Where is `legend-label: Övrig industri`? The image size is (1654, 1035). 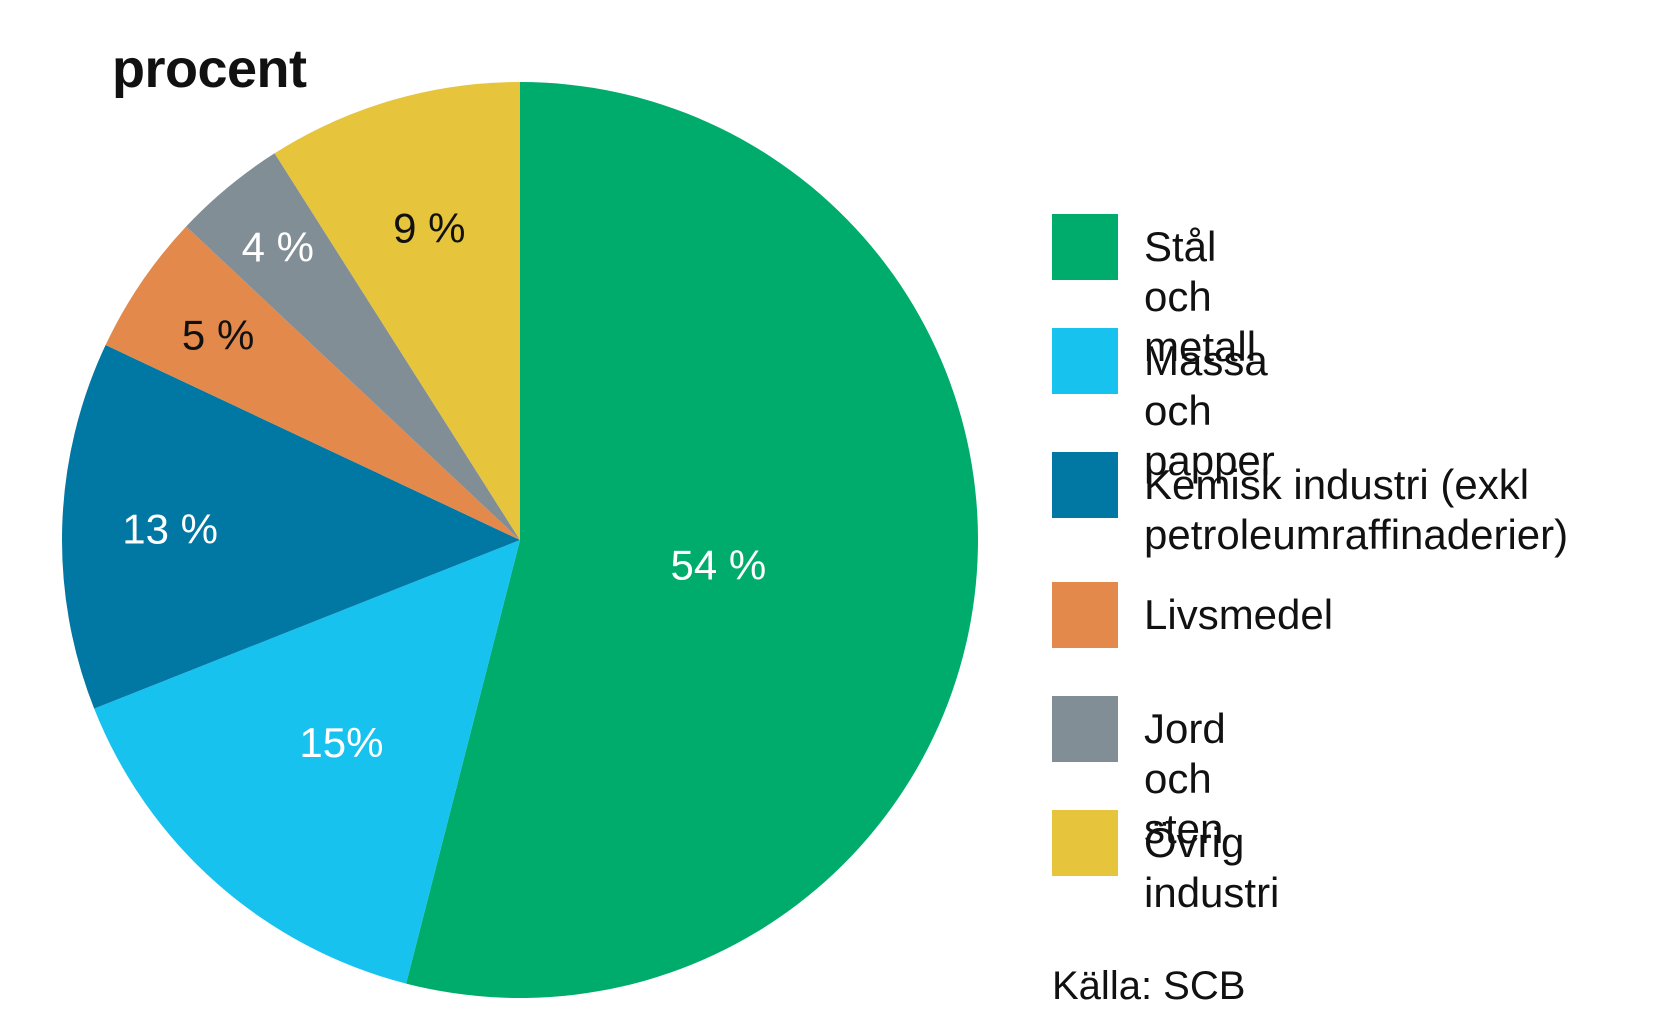
legend-label: Övrig industri is located at coordinates (1212, 867).